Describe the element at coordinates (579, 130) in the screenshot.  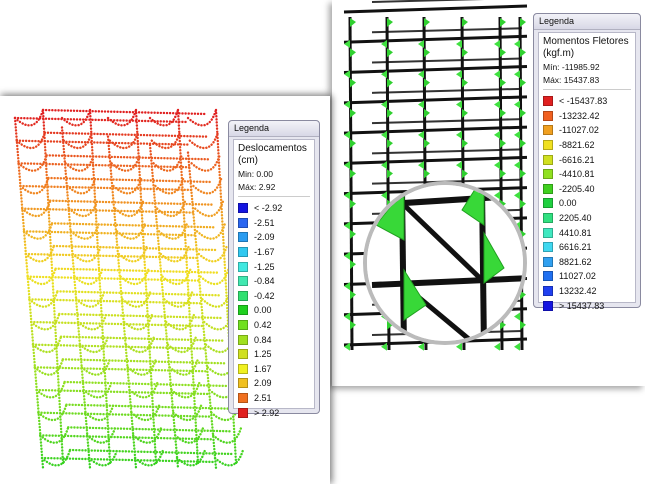
I see `legend-label: -11027.02` at that location.